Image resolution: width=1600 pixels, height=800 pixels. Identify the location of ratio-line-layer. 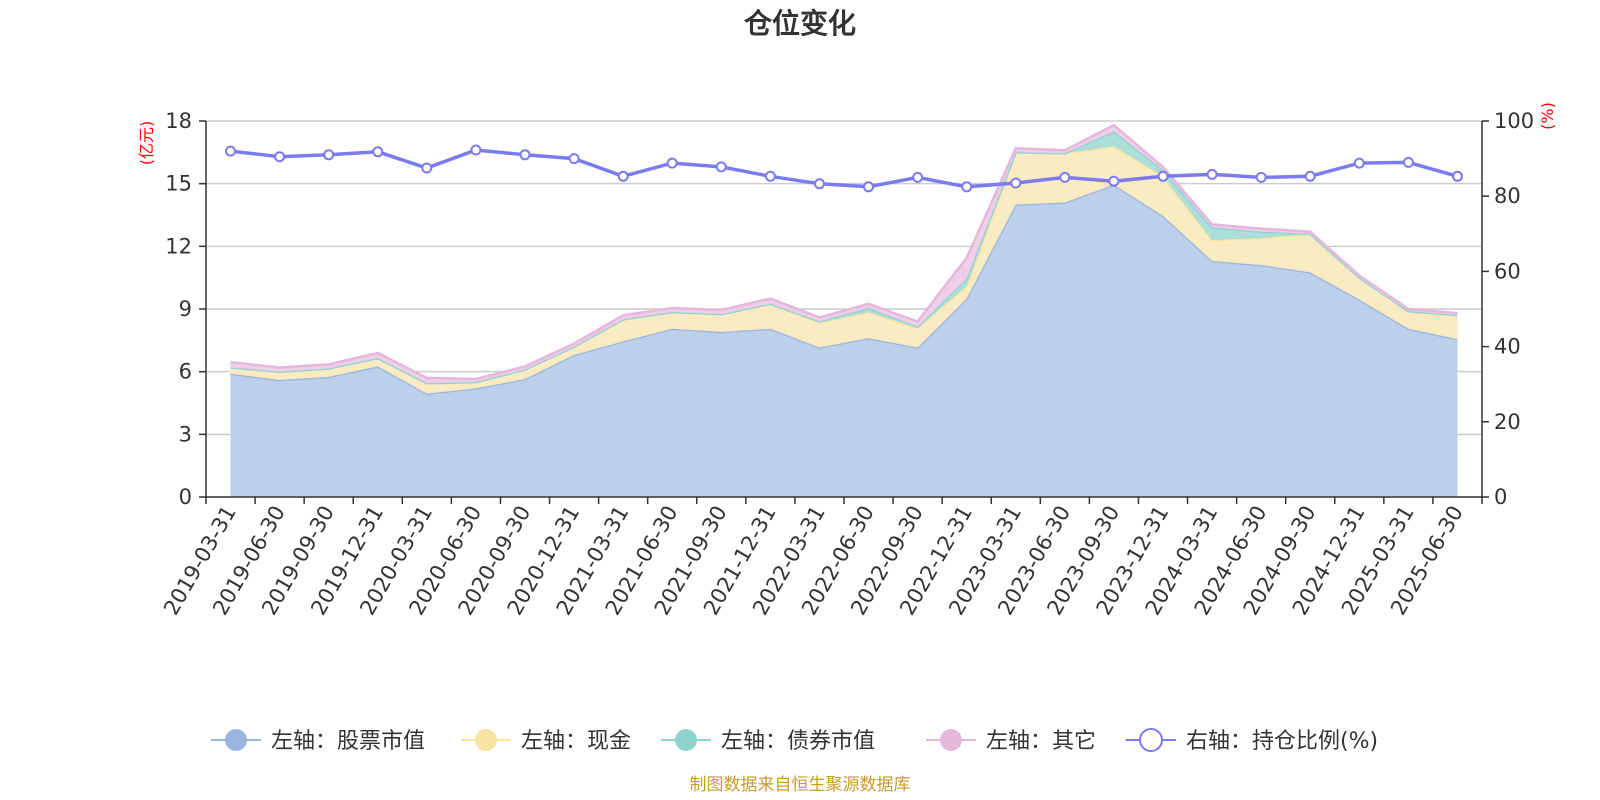
(844, 168).